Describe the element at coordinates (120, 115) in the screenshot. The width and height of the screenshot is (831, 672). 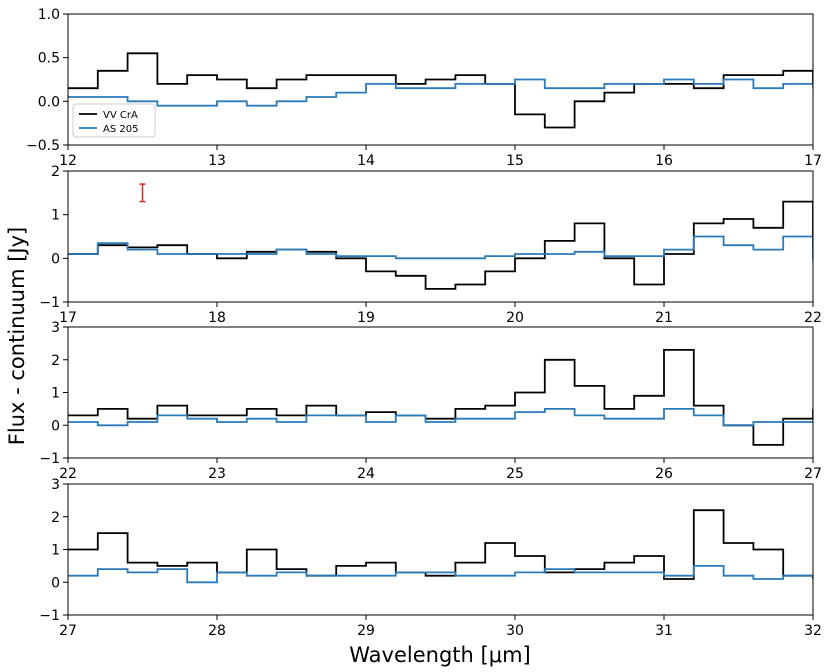
I see `legend-label: VV CrA` at that location.